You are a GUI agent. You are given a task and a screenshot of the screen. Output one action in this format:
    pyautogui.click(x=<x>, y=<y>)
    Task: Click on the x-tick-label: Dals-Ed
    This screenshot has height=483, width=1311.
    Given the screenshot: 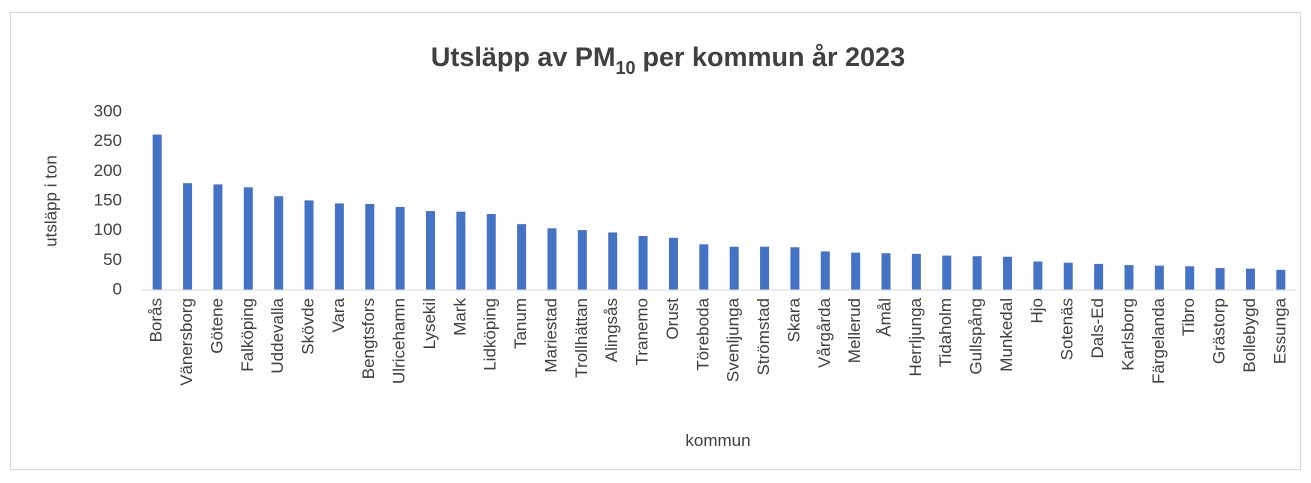 What is the action you would take?
    pyautogui.click(x=1097, y=328)
    